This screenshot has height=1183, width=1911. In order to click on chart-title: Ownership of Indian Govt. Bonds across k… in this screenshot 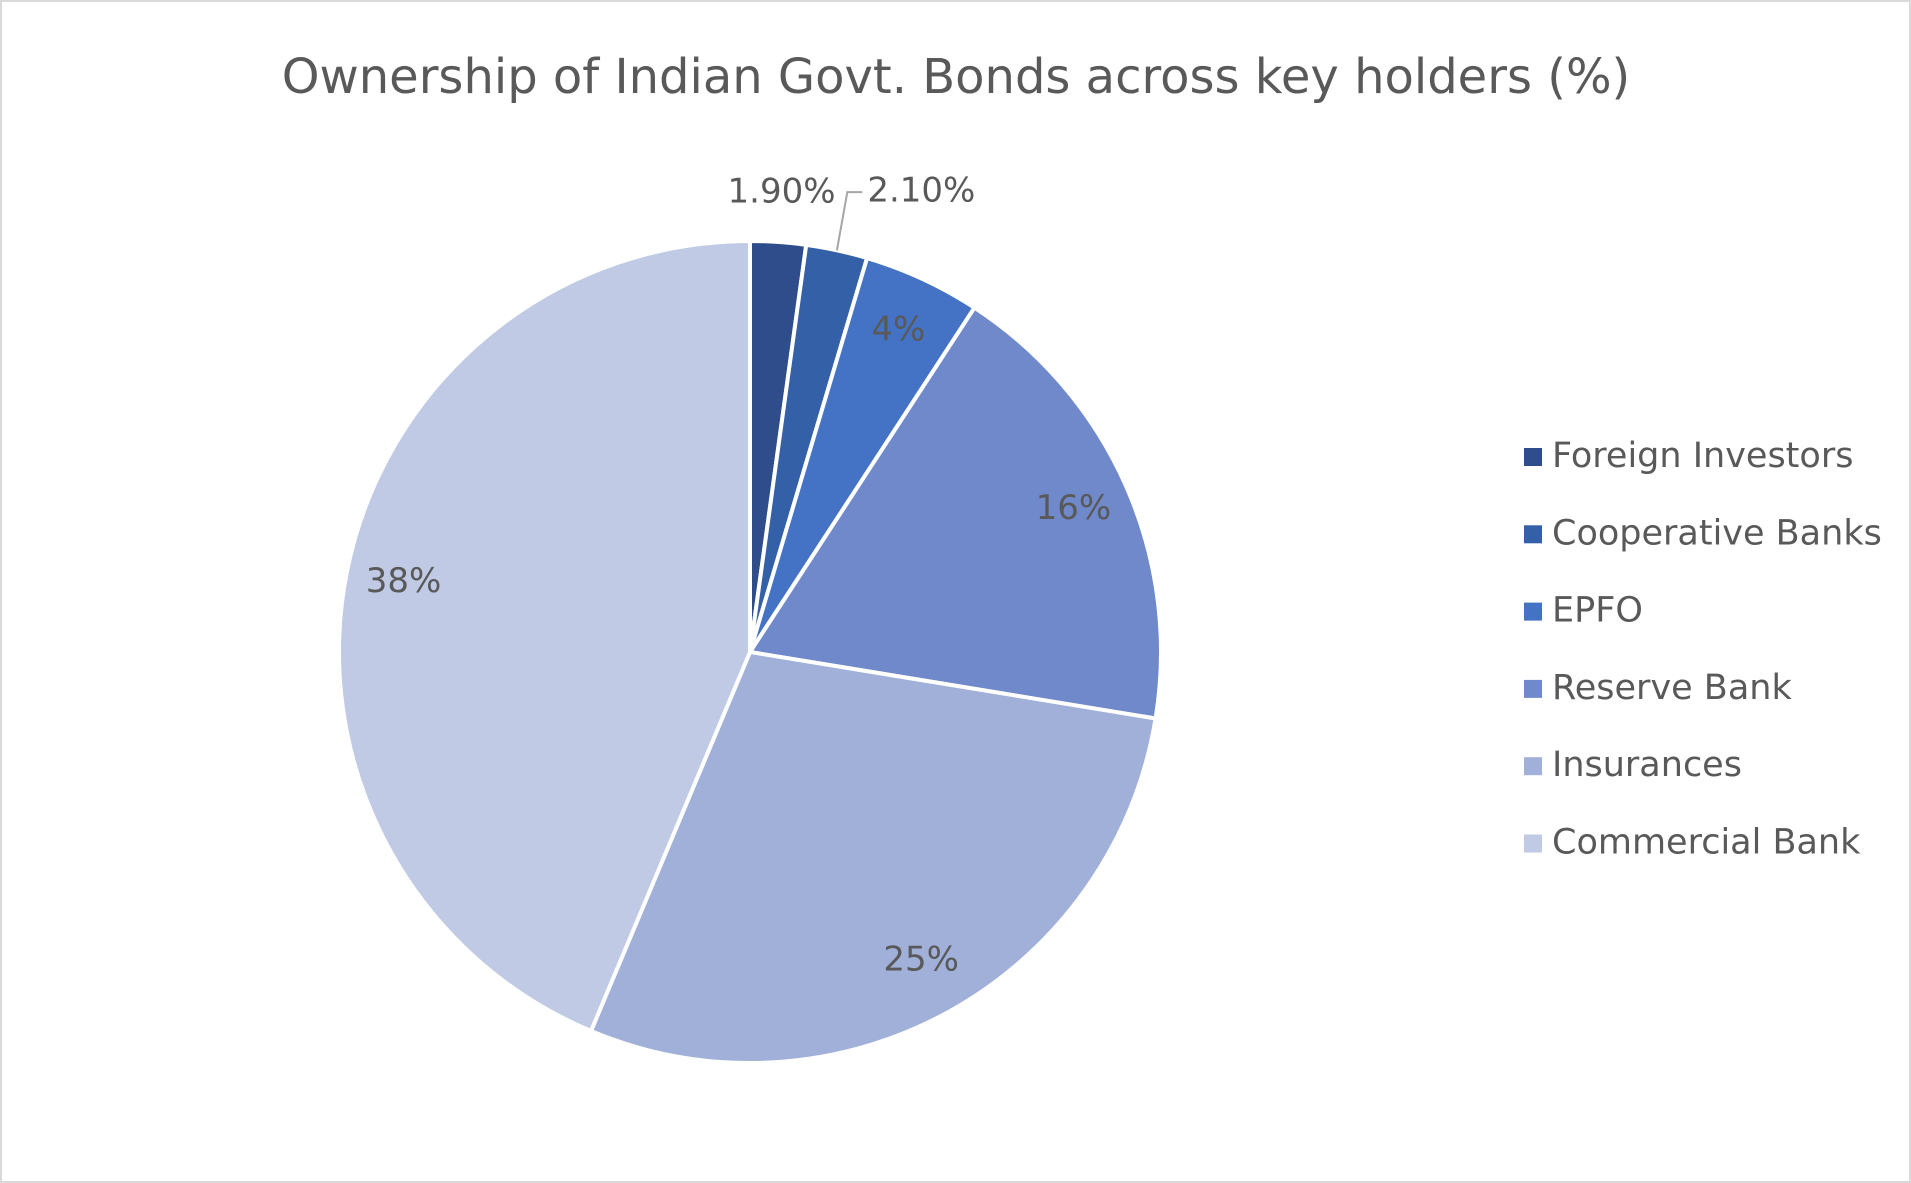, I will do `click(956, 77)`.